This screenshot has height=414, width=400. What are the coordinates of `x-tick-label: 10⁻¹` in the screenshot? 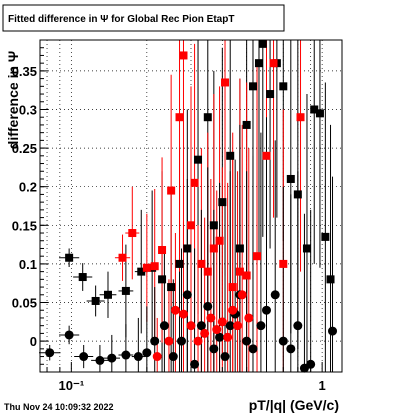 It's located at (72, 385).